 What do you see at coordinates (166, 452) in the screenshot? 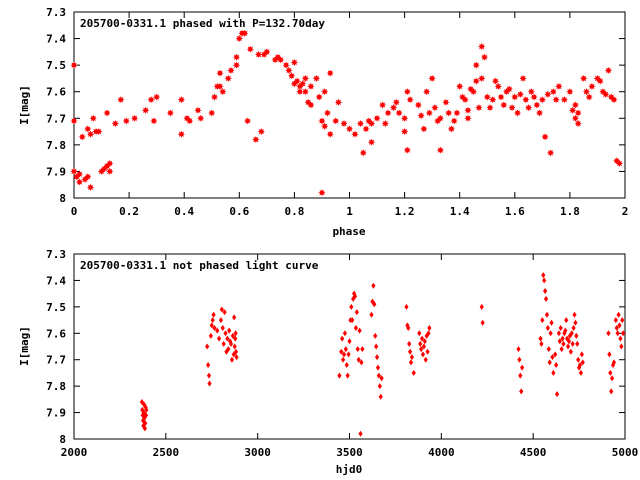
I see `x-tick-label: 2500` at bounding box center [166, 452].